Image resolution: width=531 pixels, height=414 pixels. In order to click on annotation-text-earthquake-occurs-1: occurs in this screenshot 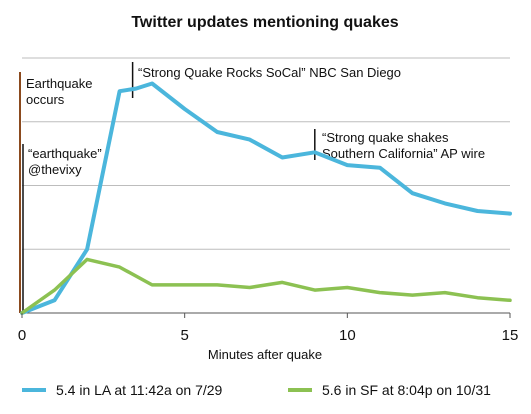, I will do `click(45, 99)`.